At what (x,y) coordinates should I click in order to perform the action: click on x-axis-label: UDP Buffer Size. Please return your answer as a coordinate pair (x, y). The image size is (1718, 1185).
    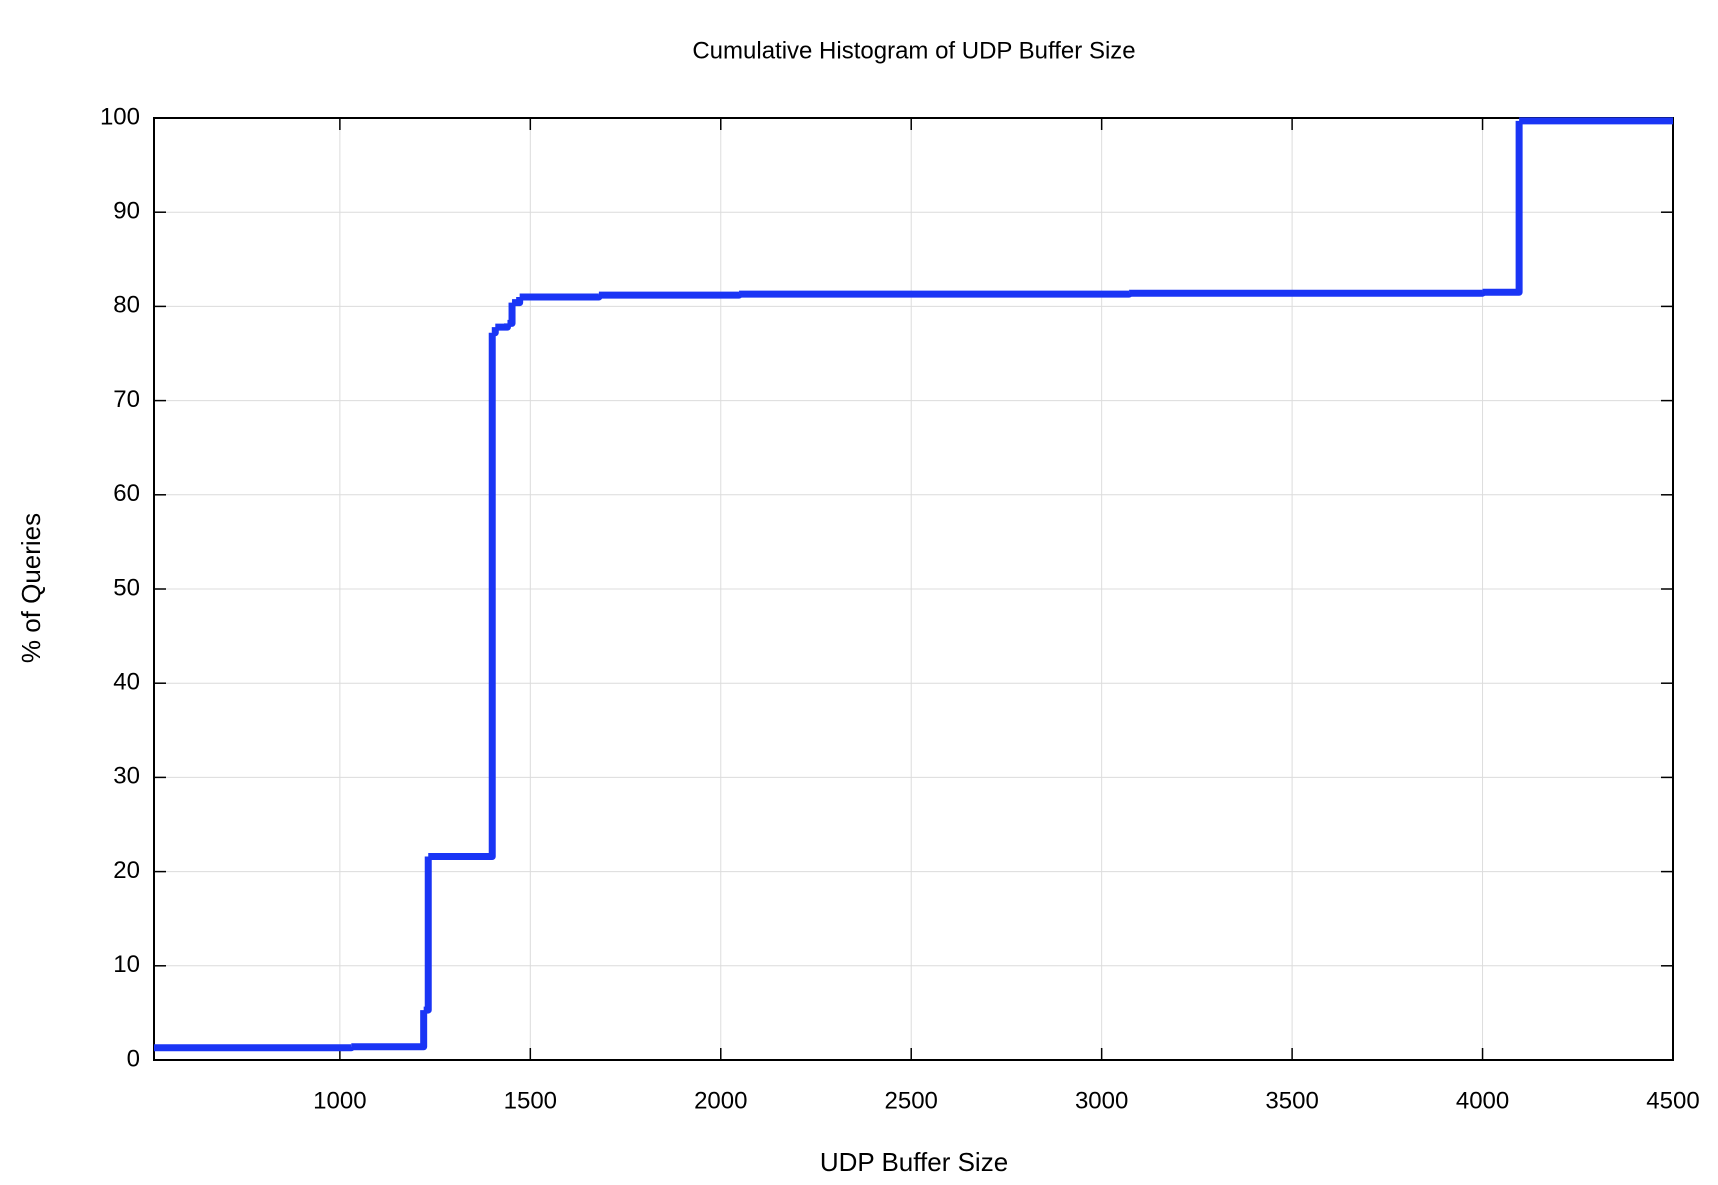
    Looking at the image, I should click on (914, 1162).